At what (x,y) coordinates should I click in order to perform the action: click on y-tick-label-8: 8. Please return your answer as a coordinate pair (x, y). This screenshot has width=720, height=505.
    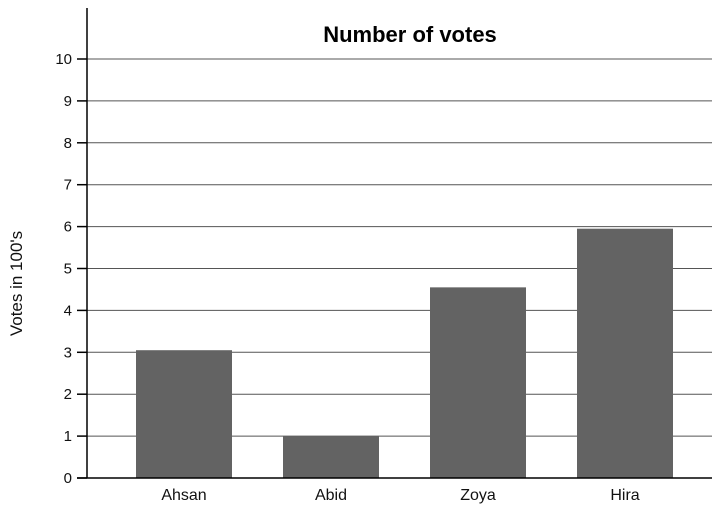
    Looking at the image, I should click on (68, 143).